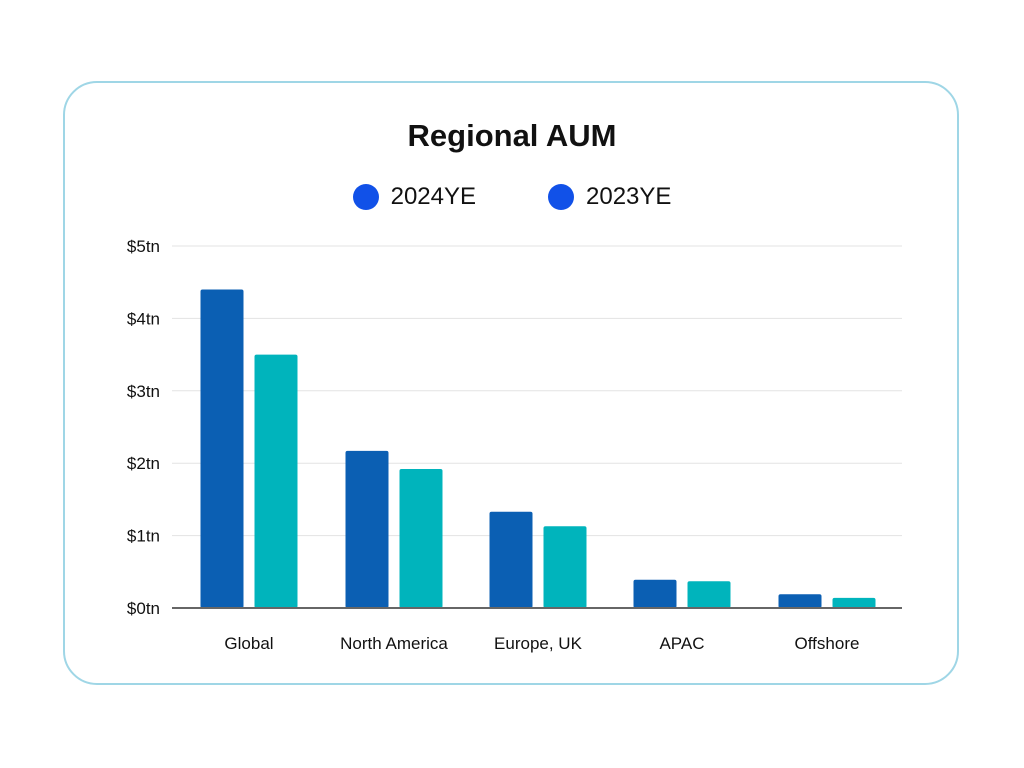  What do you see at coordinates (143, 246) in the screenshot?
I see `y-tick-label: $5tn` at bounding box center [143, 246].